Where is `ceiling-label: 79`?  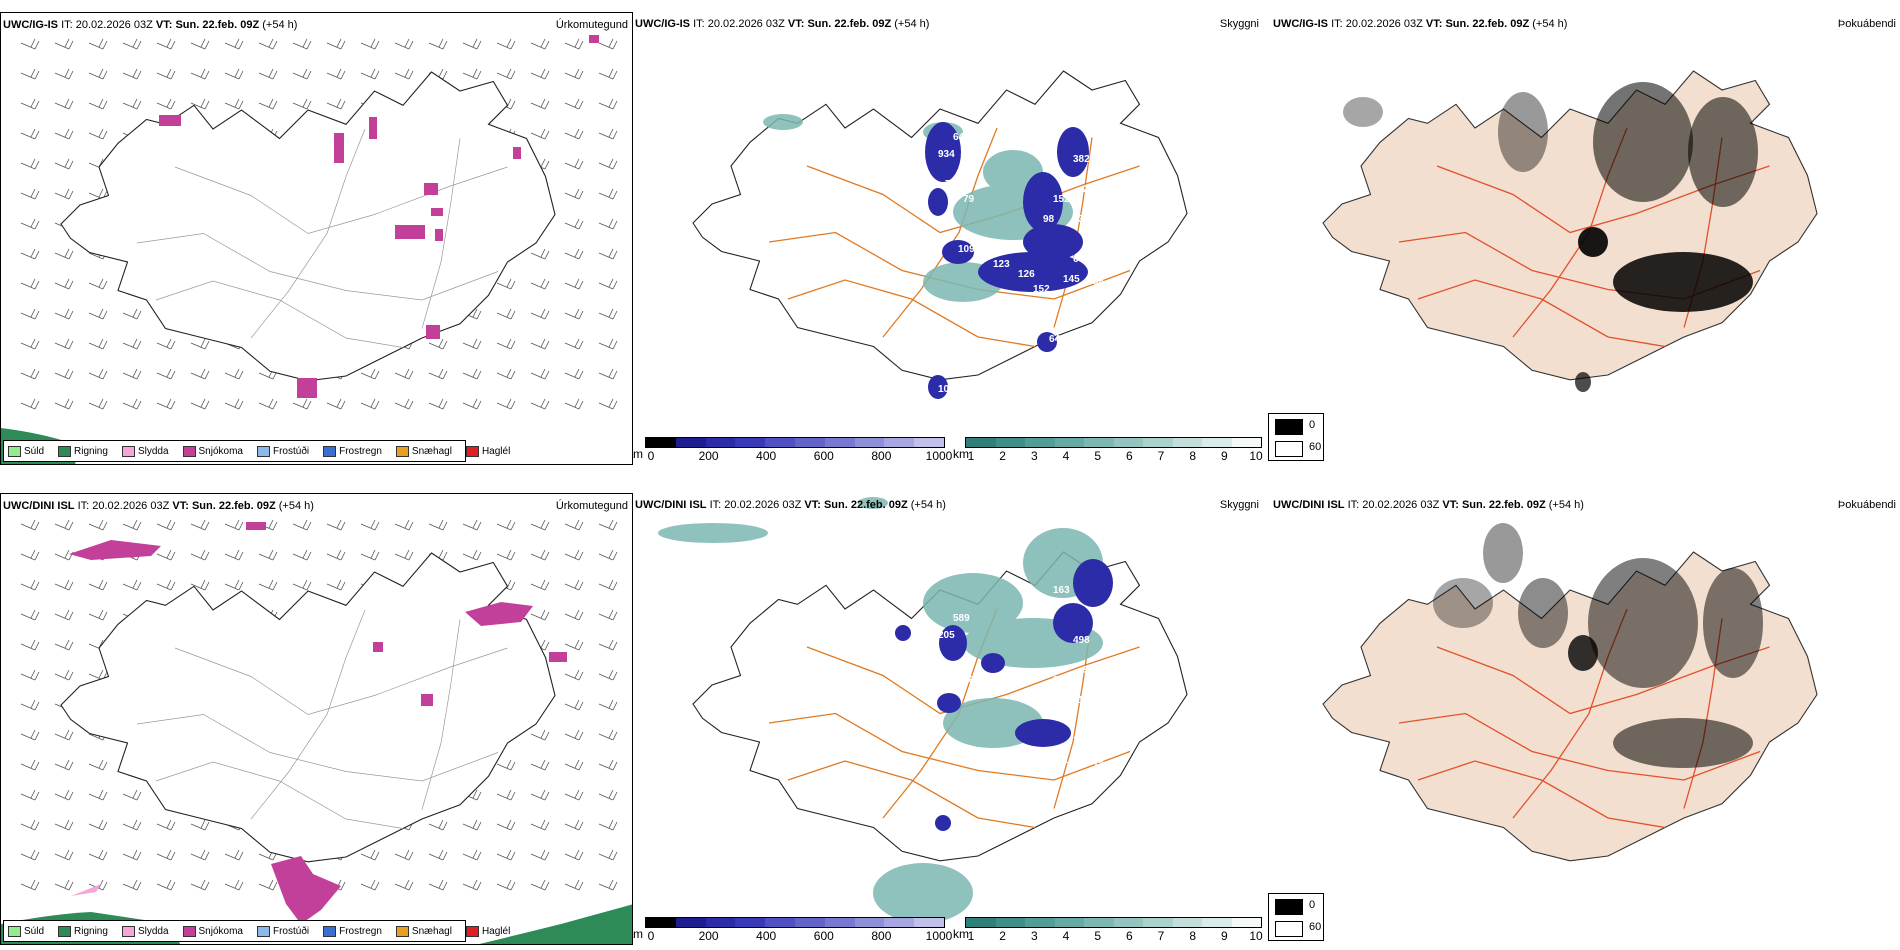
ceiling-label: 79 is located at coordinates (969, 199).